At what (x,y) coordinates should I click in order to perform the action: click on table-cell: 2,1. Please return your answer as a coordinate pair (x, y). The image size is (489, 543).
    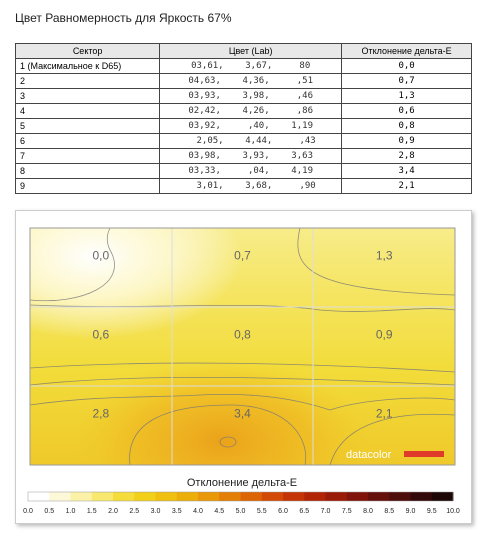
    Looking at the image, I should click on (406, 186).